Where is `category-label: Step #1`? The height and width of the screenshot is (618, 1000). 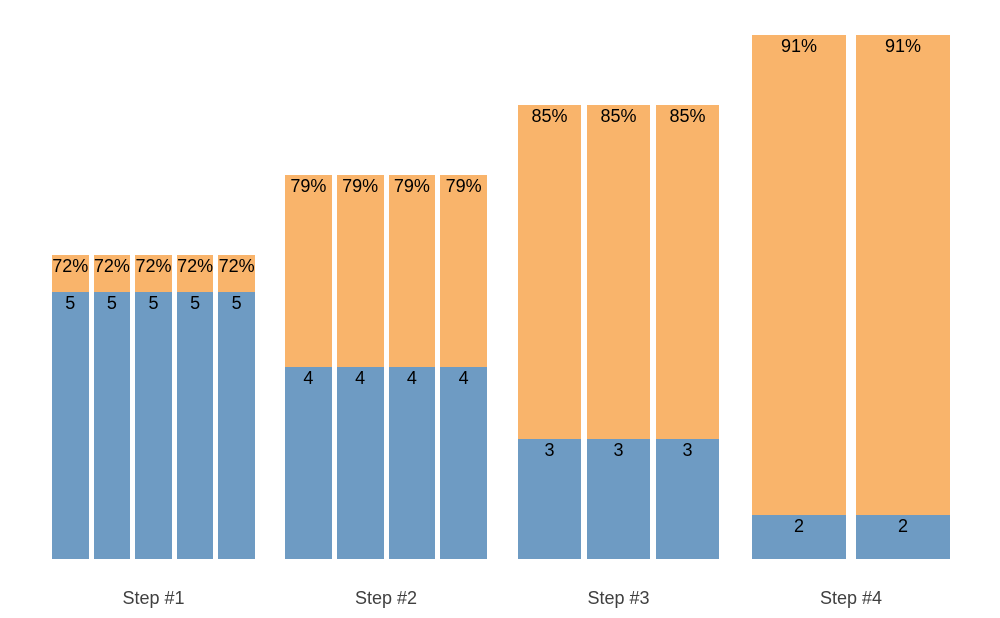 category-label: Step #1 is located at coordinates (153, 598).